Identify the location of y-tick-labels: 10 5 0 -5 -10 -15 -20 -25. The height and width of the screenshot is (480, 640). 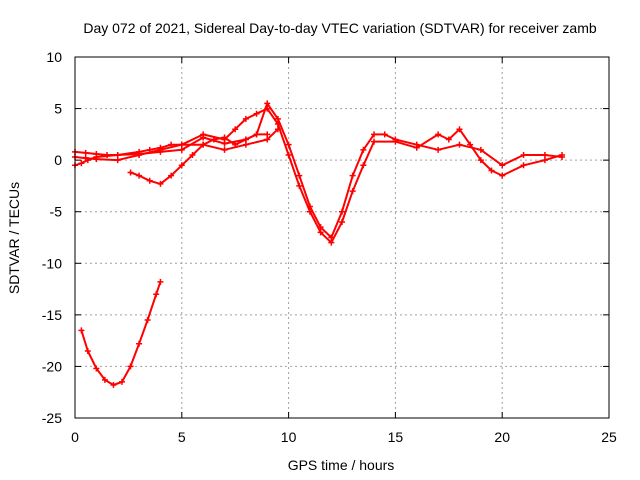
(52, 237).